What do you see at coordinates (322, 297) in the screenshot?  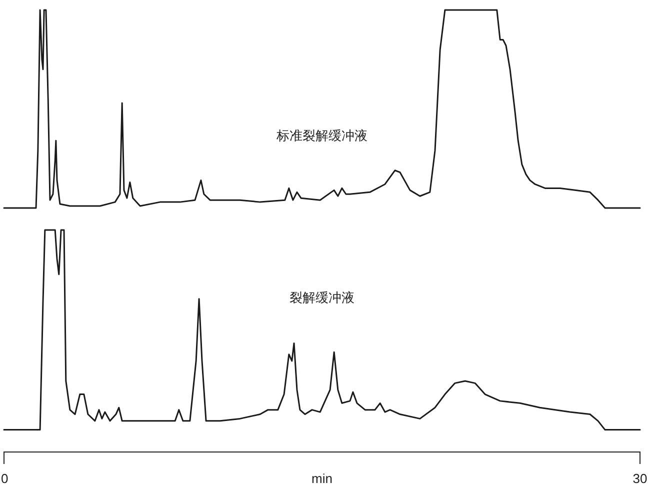 I see `text: 裂解缓冲液` at bounding box center [322, 297].